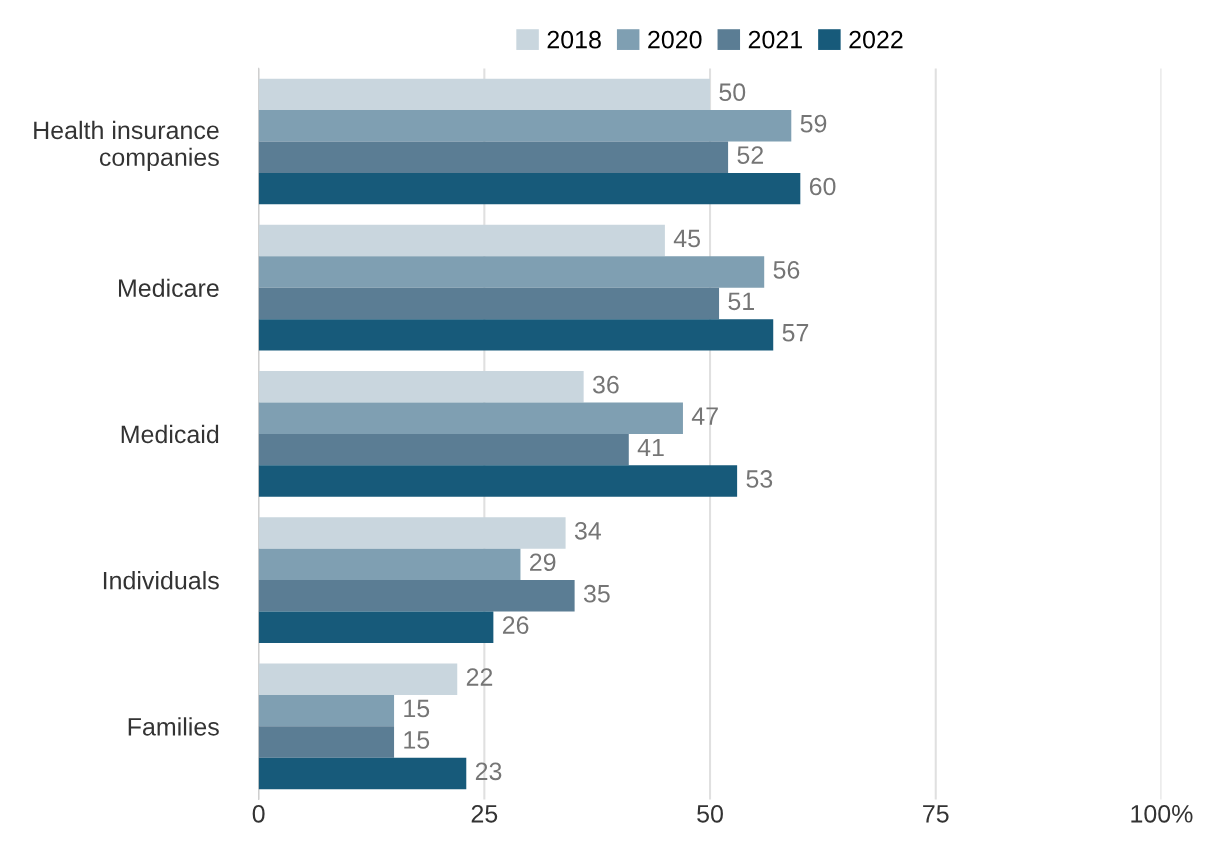 This screenshot has height=855, width=1220. I want to click on data-label: 53, so click(759, 479).